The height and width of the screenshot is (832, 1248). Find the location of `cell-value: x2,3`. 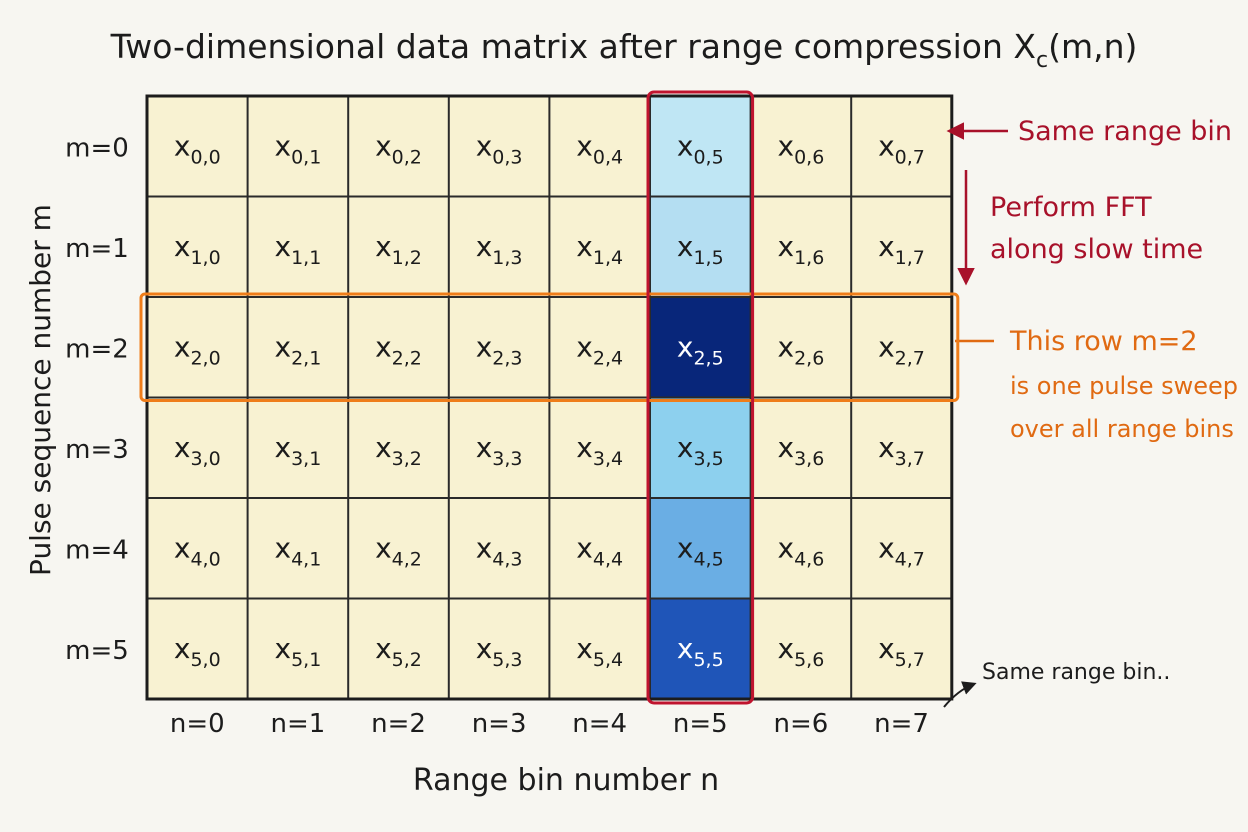

cell-value: x2,3 is located at coordinates (499, 349).